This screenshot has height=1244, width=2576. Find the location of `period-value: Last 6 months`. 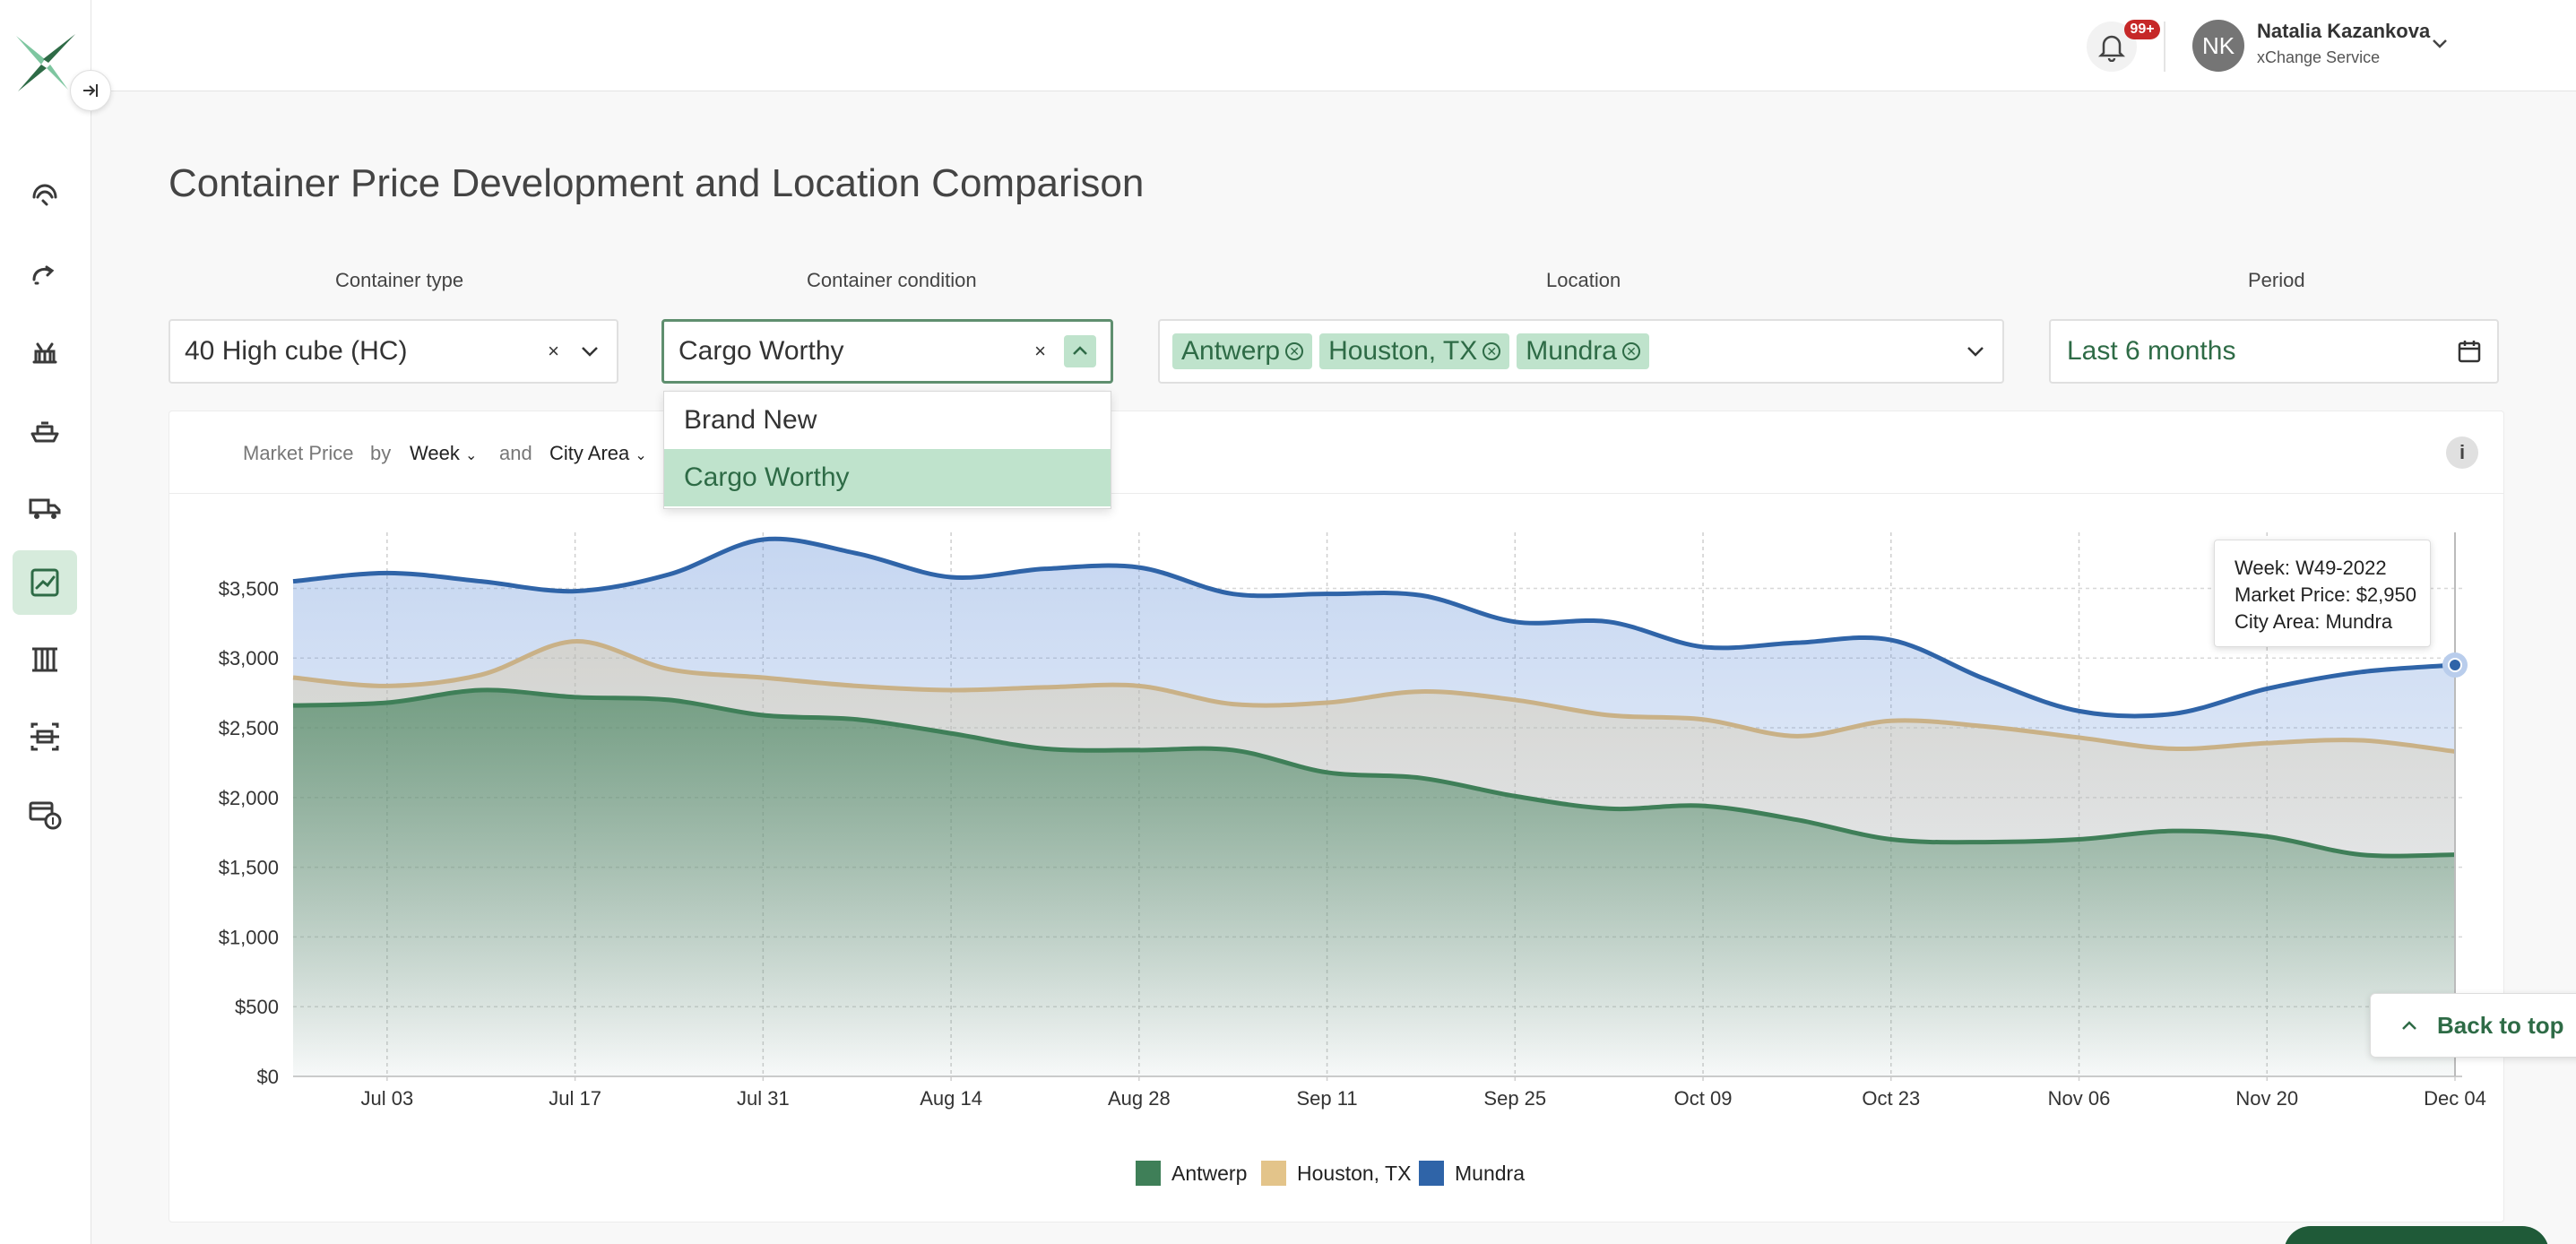

period-value: Last 6 months is located at coordinates (2151, 351).